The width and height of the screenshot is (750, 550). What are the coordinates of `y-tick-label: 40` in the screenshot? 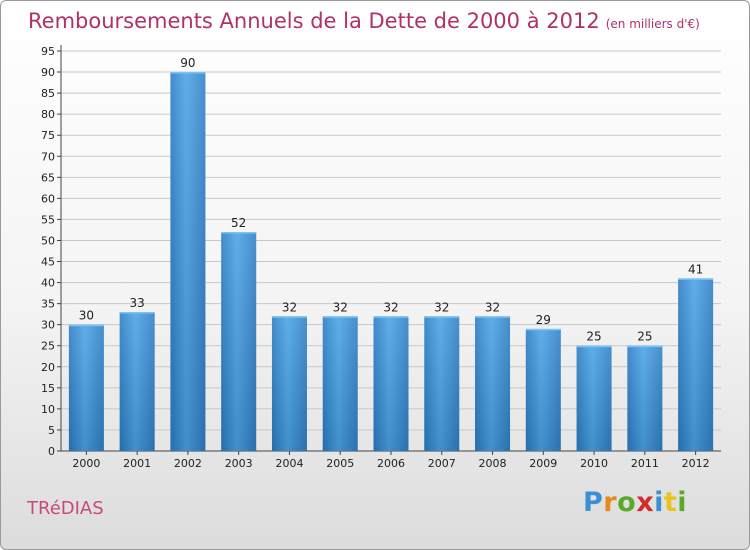 It's located at (48, 283).